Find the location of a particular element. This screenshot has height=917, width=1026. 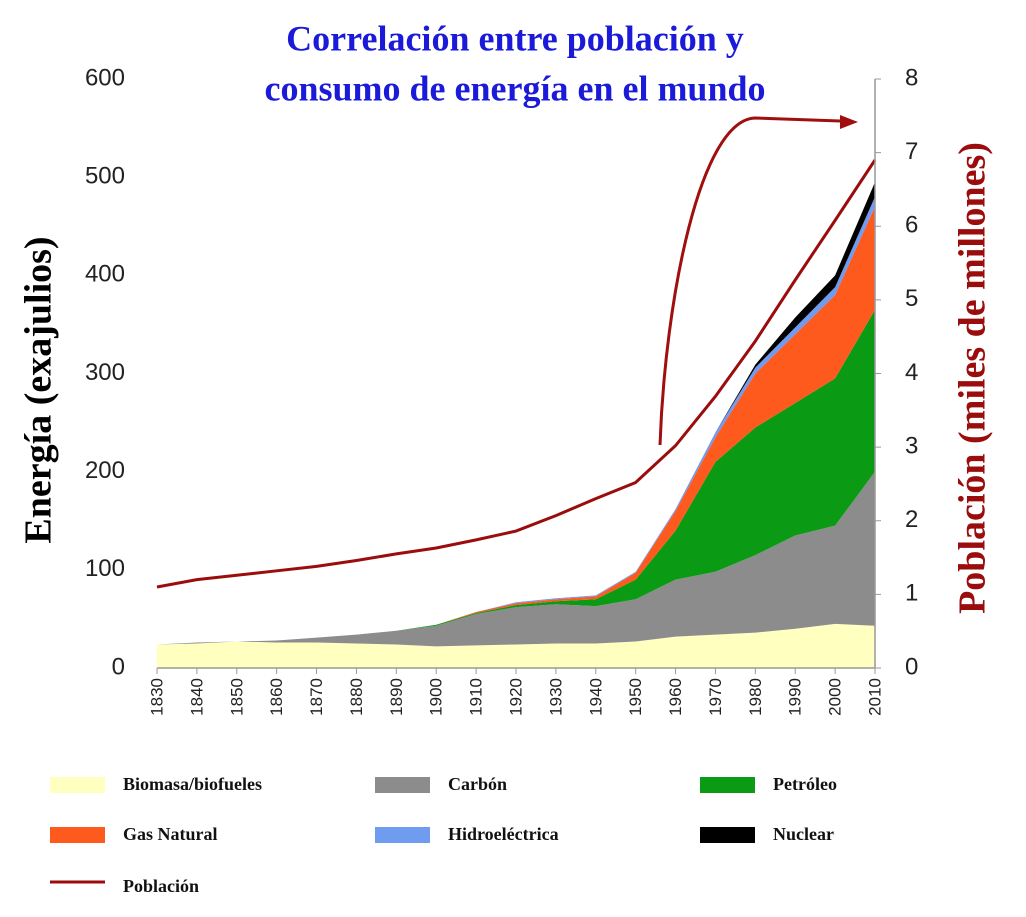

y2-tick-label: 6 is located at coordinates (911, 225).